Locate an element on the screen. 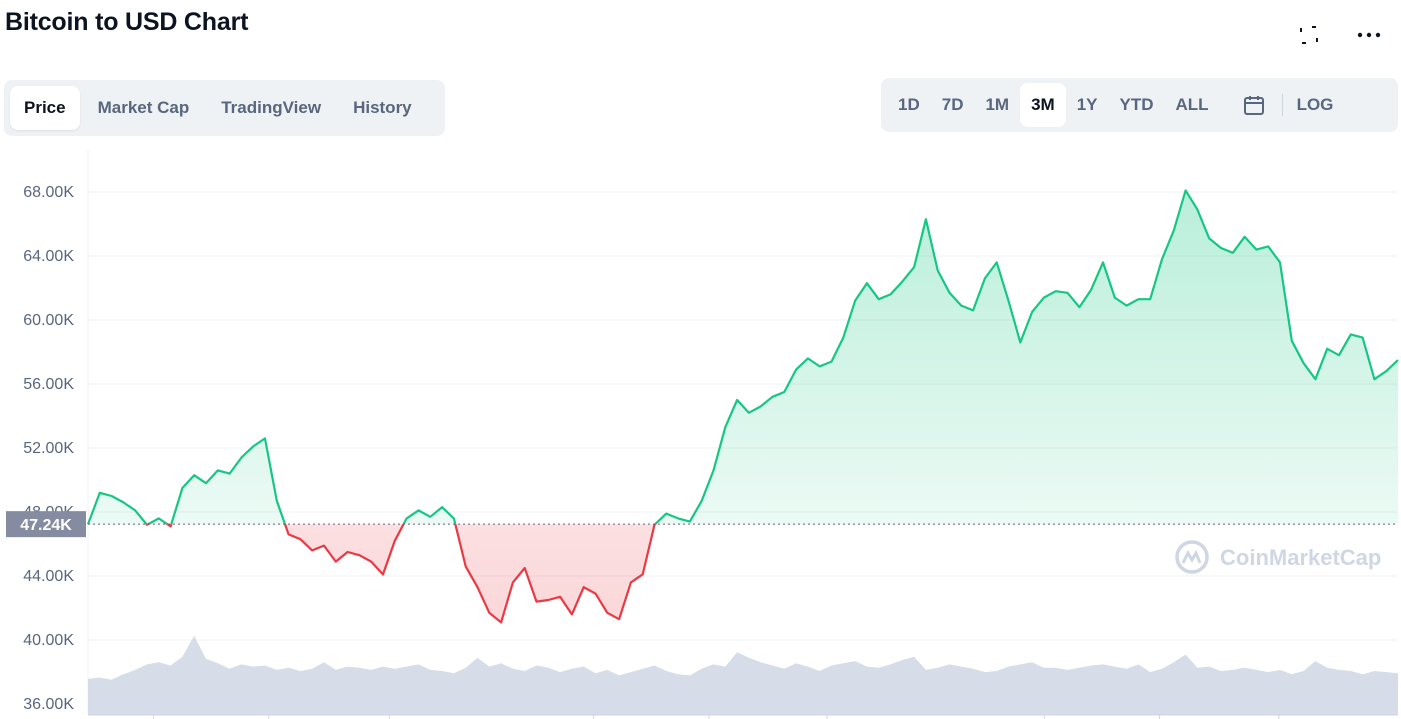 The height and width of the screenshot is (719, 1401). range-all: ALL is located at coordinates (1192, 104).